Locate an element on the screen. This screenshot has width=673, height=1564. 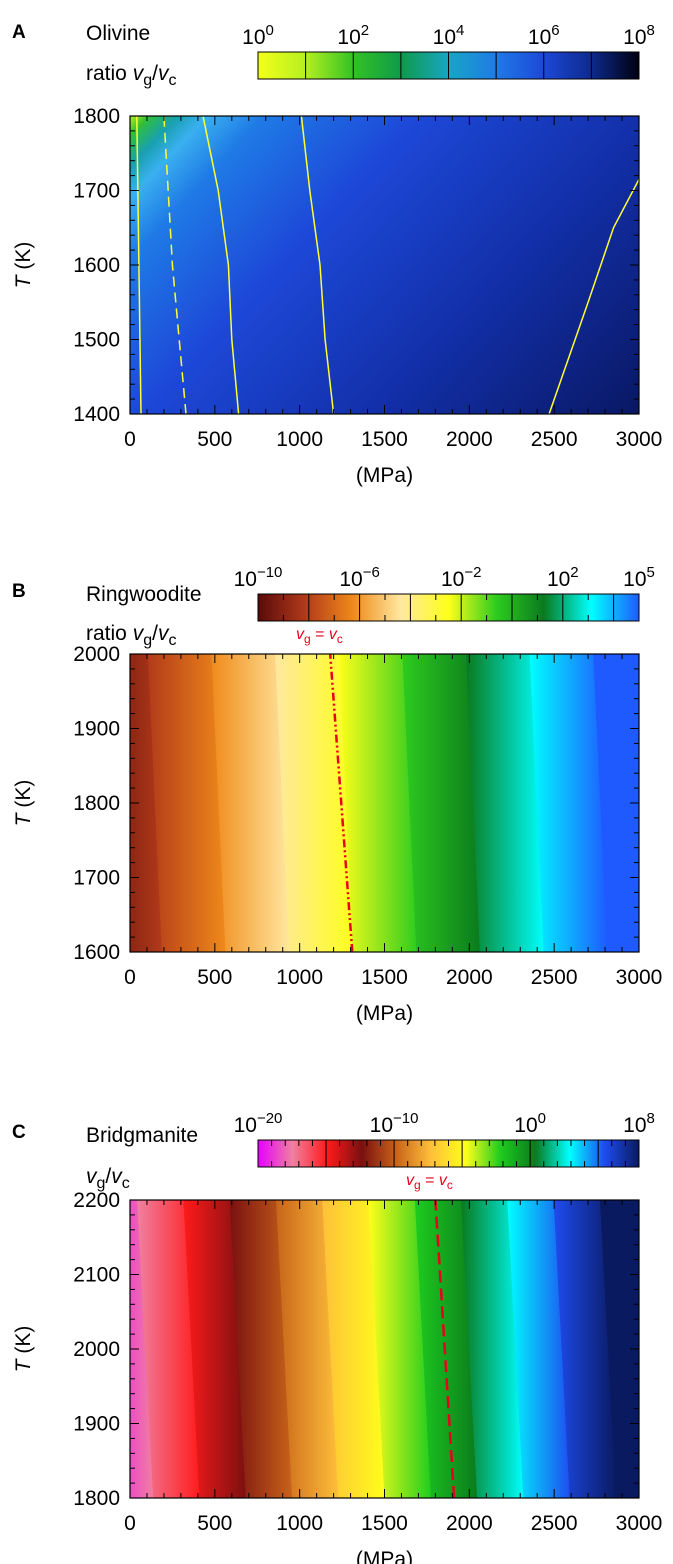
colorbar-tick-label: 10⁴ is located at coordinates (449, 35).